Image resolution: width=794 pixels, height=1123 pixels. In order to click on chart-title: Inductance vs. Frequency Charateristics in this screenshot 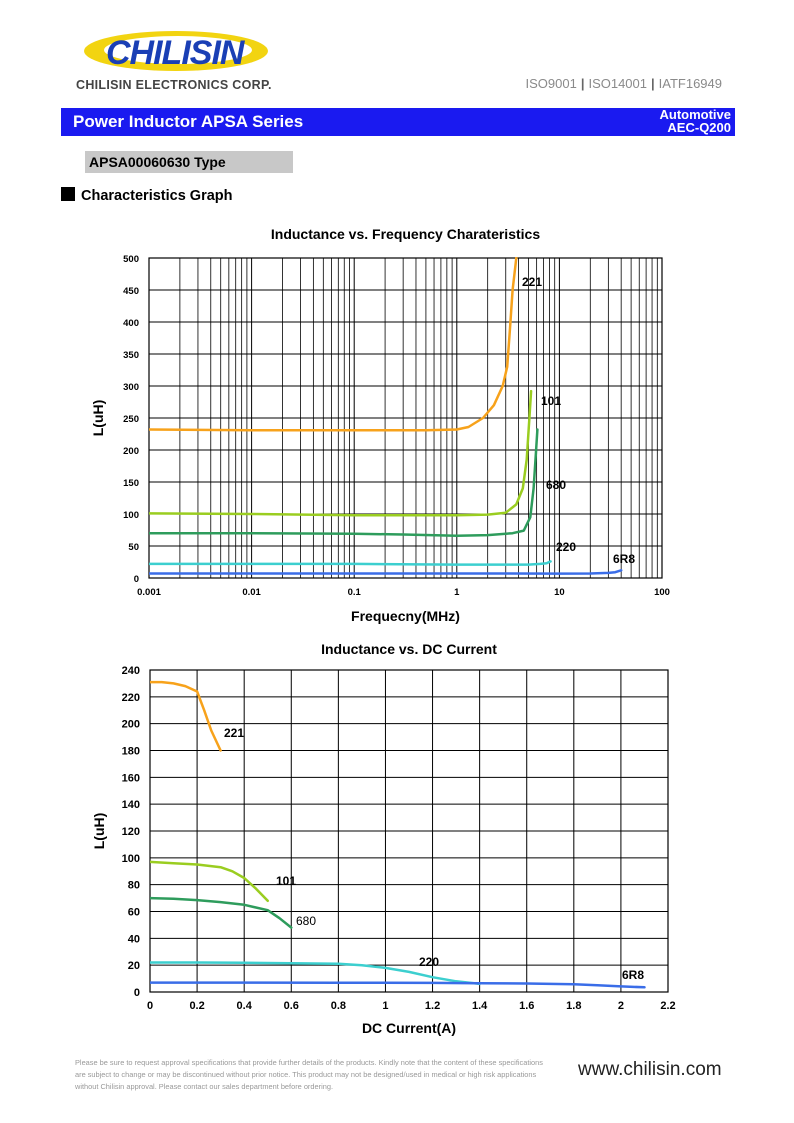, I will do `click(405, 234)`.